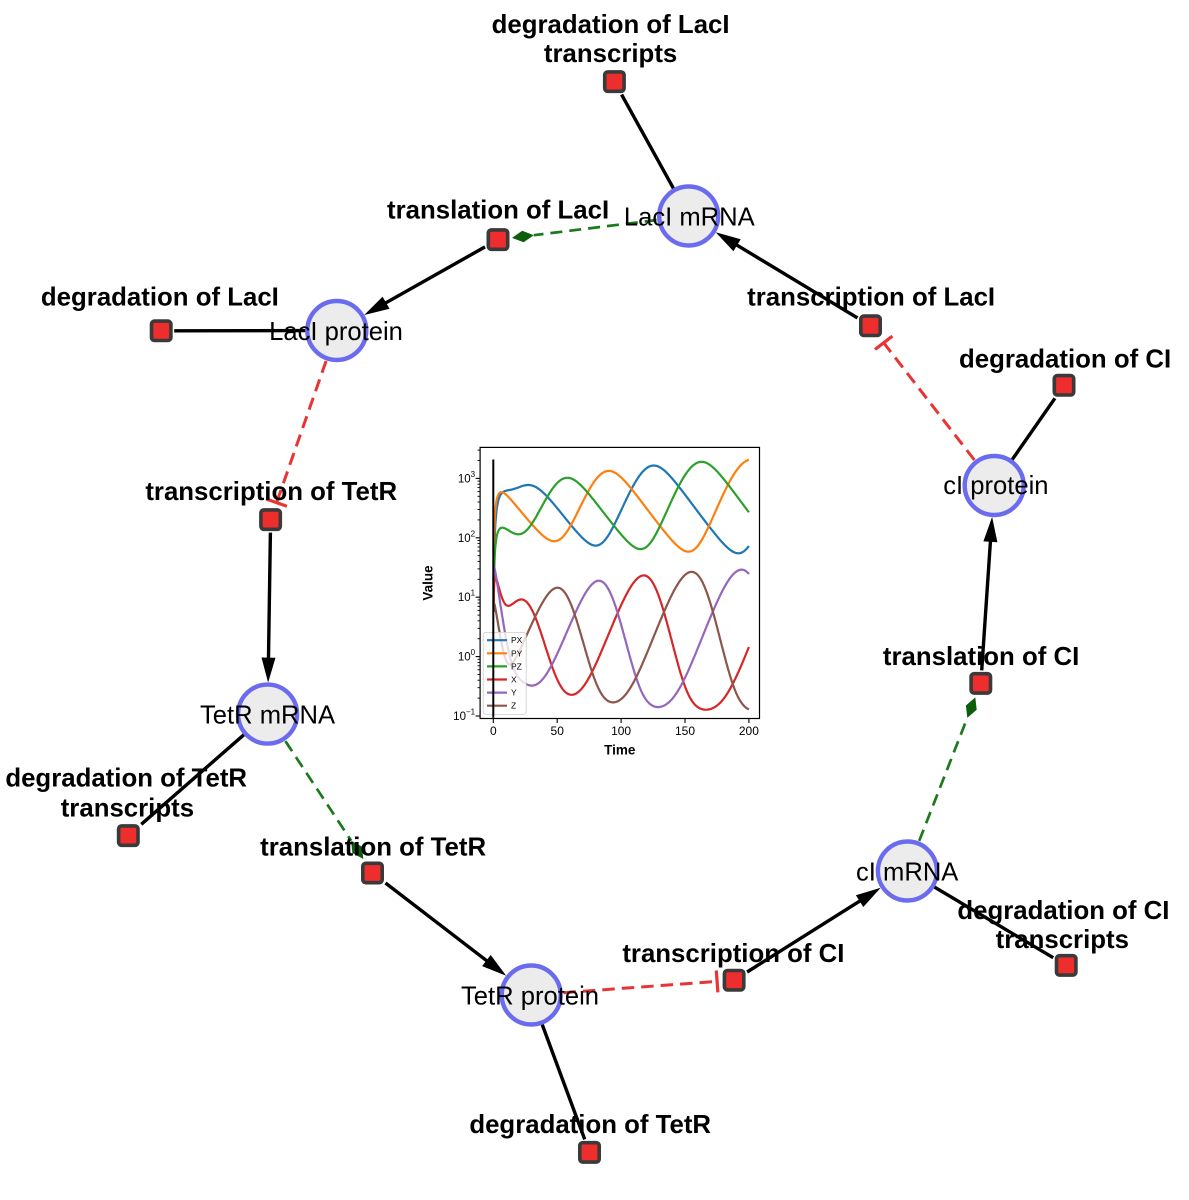 Image resolution: width=1189 pixels, height=1200 pixels. I want to click on svg-text: TetR mRNA, so click(268, 715).